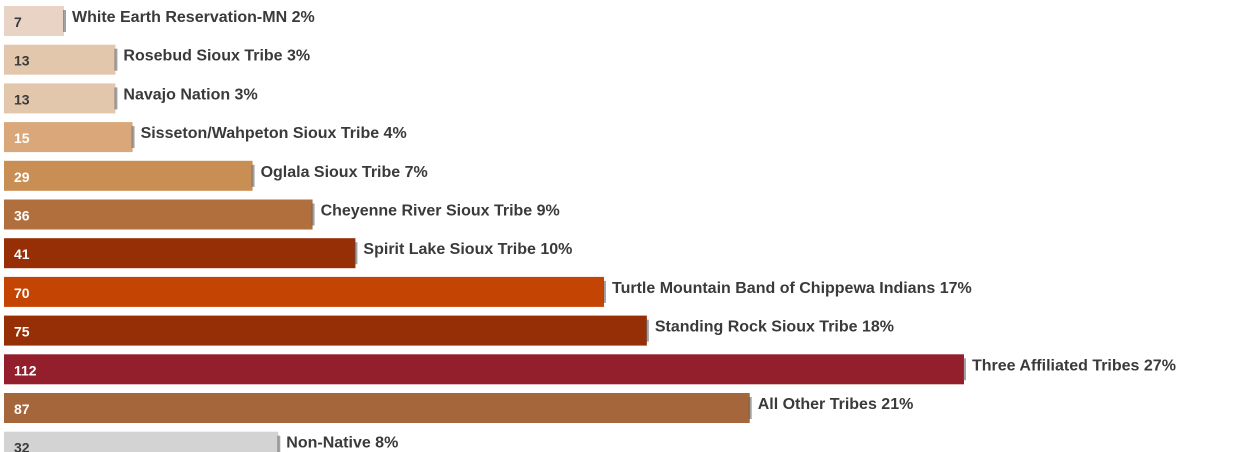 The image size is (1247, 452). Describe the element at coordinates (836, 404) in the screenshot. I see `category-label-10: All Other Tribes 21%` at that location.